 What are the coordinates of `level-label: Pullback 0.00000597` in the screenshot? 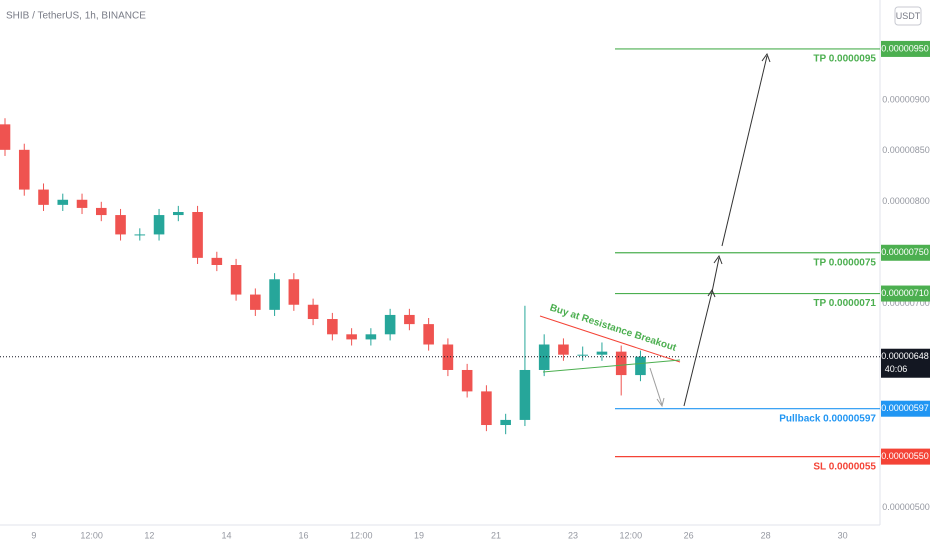 It's located at (827, 418).